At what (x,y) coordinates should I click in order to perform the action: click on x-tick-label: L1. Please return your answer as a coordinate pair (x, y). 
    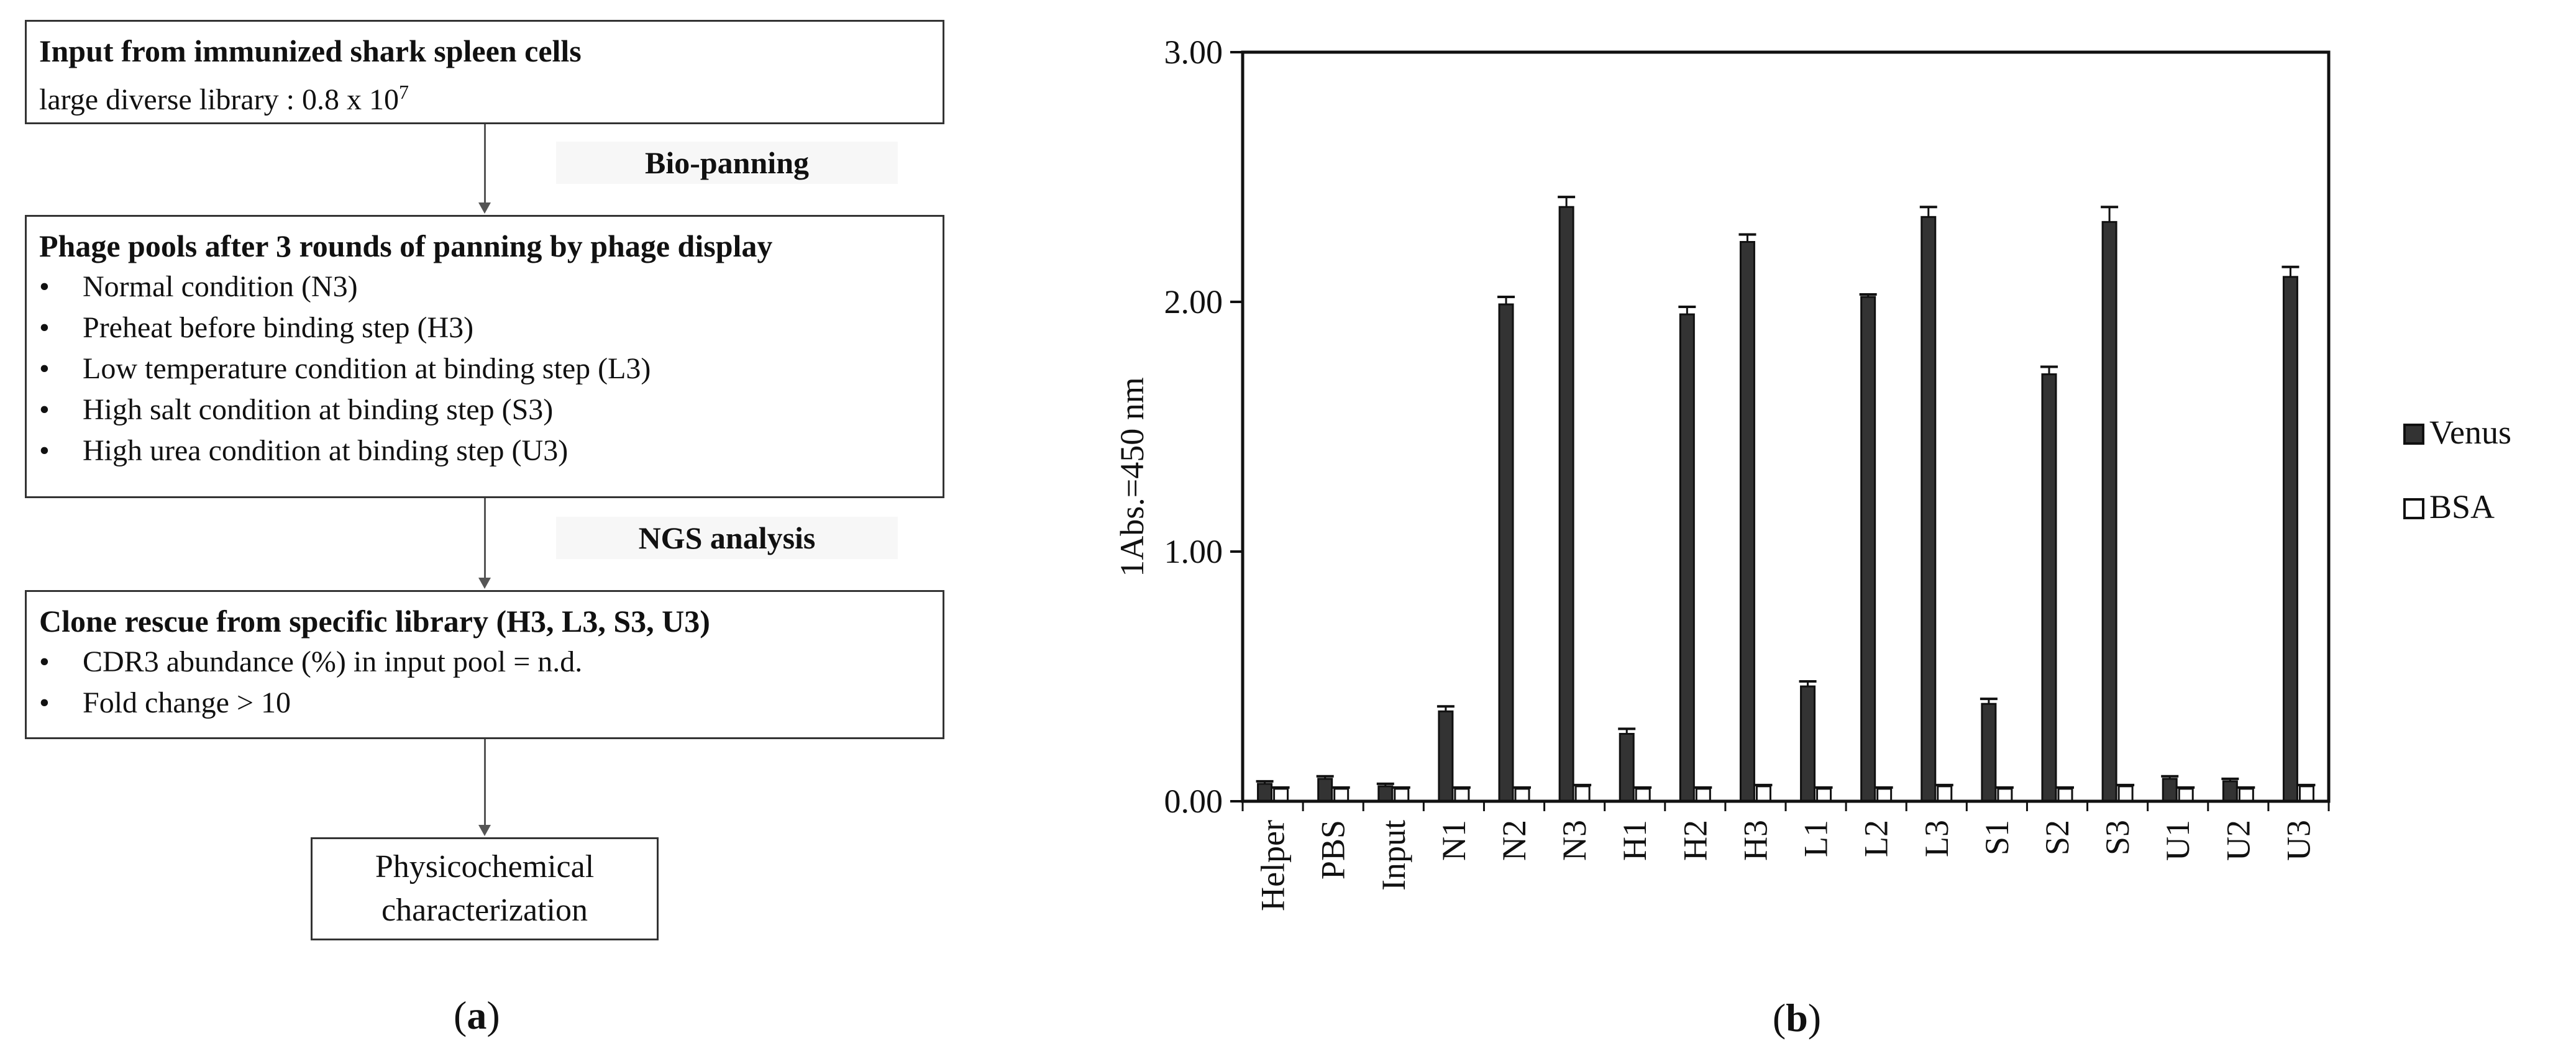
    Looking at the image, I should click on (1816, 838).